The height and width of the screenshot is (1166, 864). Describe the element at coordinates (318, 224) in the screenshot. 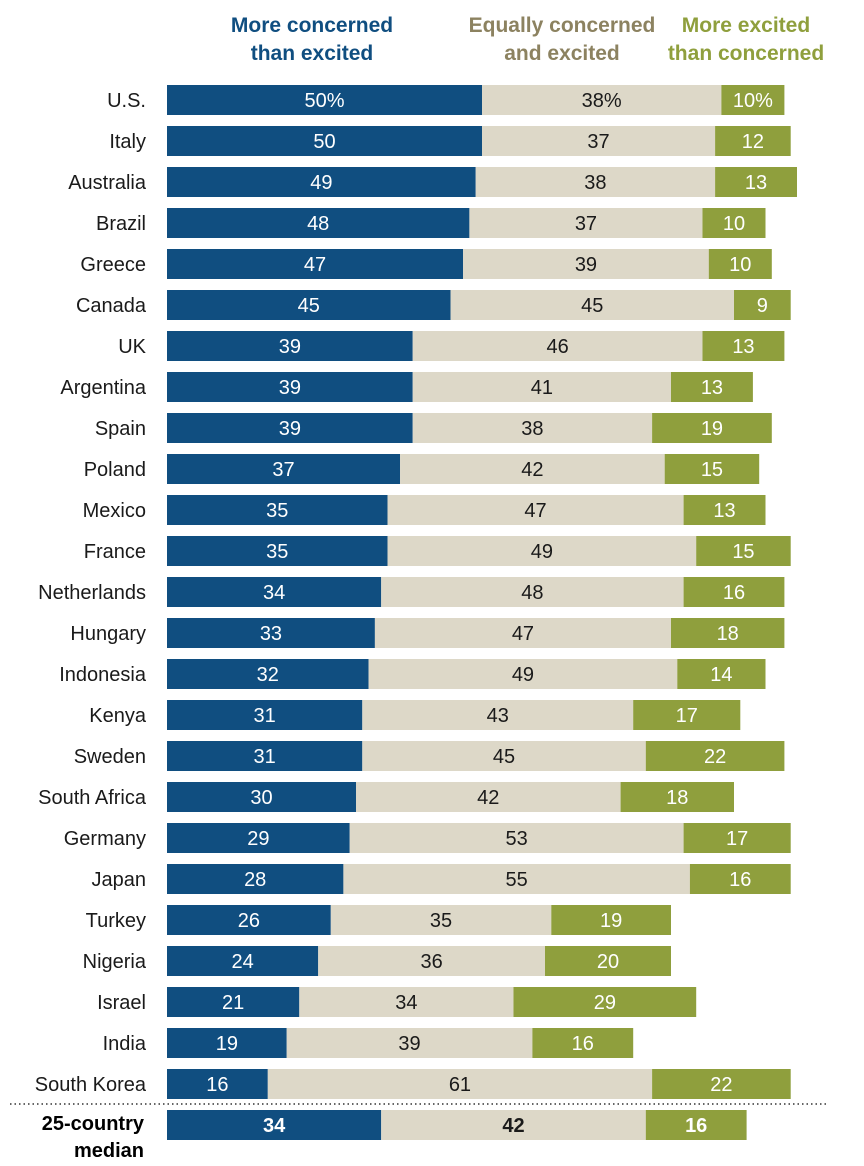

I see `row-concerned-label: 48` at that location.